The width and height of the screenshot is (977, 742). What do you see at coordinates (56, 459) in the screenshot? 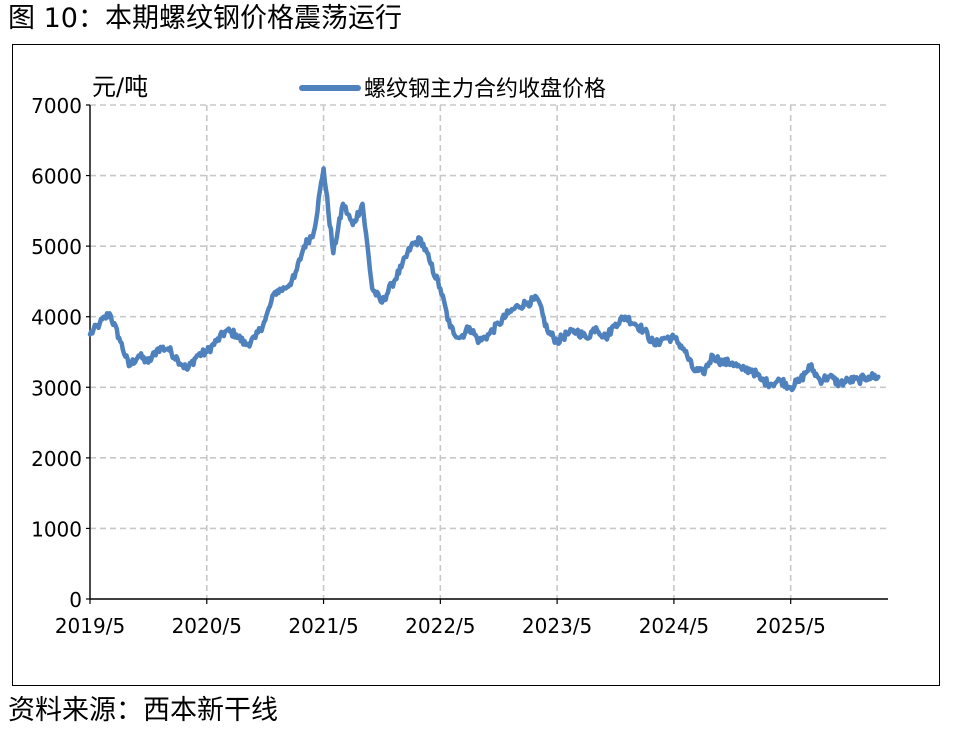
I see `y-tick-label: 2000` at bounding box center [56, 459].